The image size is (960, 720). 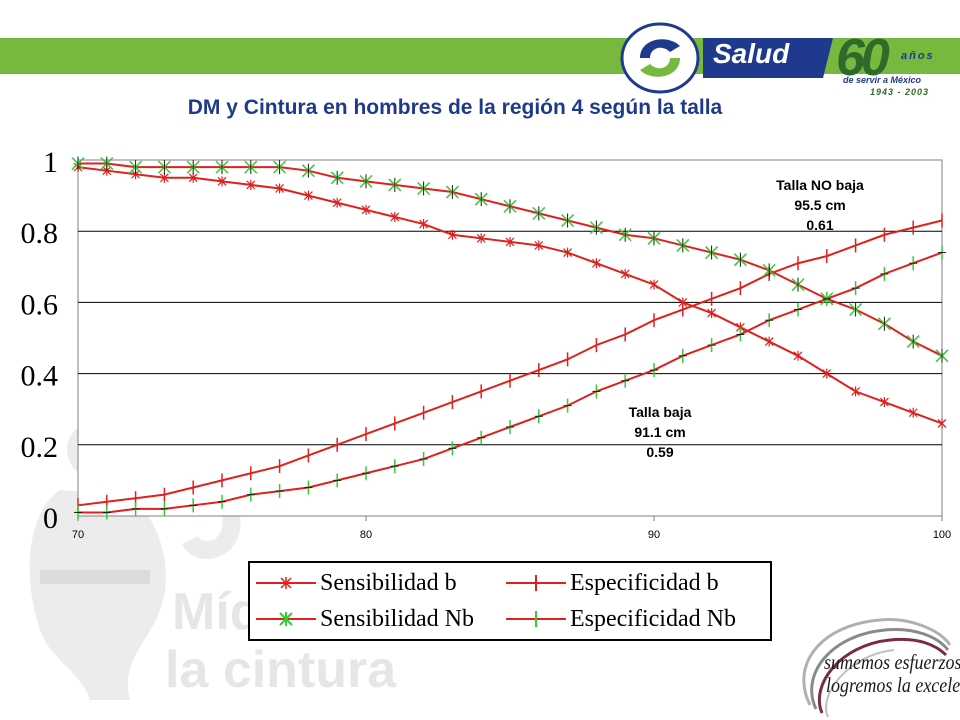 I want to click on legend-item-especificidad-nb: Especificidad Nb, so click(x=621, y=619).